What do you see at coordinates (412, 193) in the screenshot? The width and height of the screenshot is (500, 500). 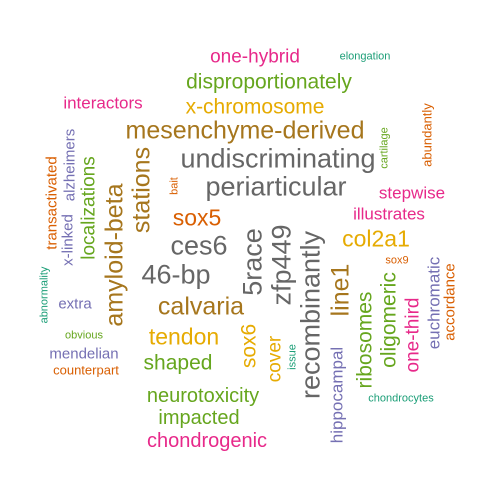 I see `word-stepwise: stepwise` at bounding box center [412, 193].